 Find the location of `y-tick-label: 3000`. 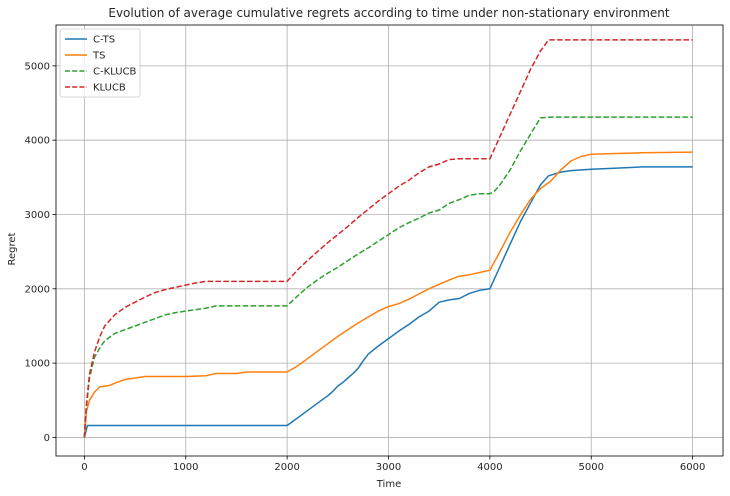

y-tick-label: 3000 is located at coordinates (37, 215).